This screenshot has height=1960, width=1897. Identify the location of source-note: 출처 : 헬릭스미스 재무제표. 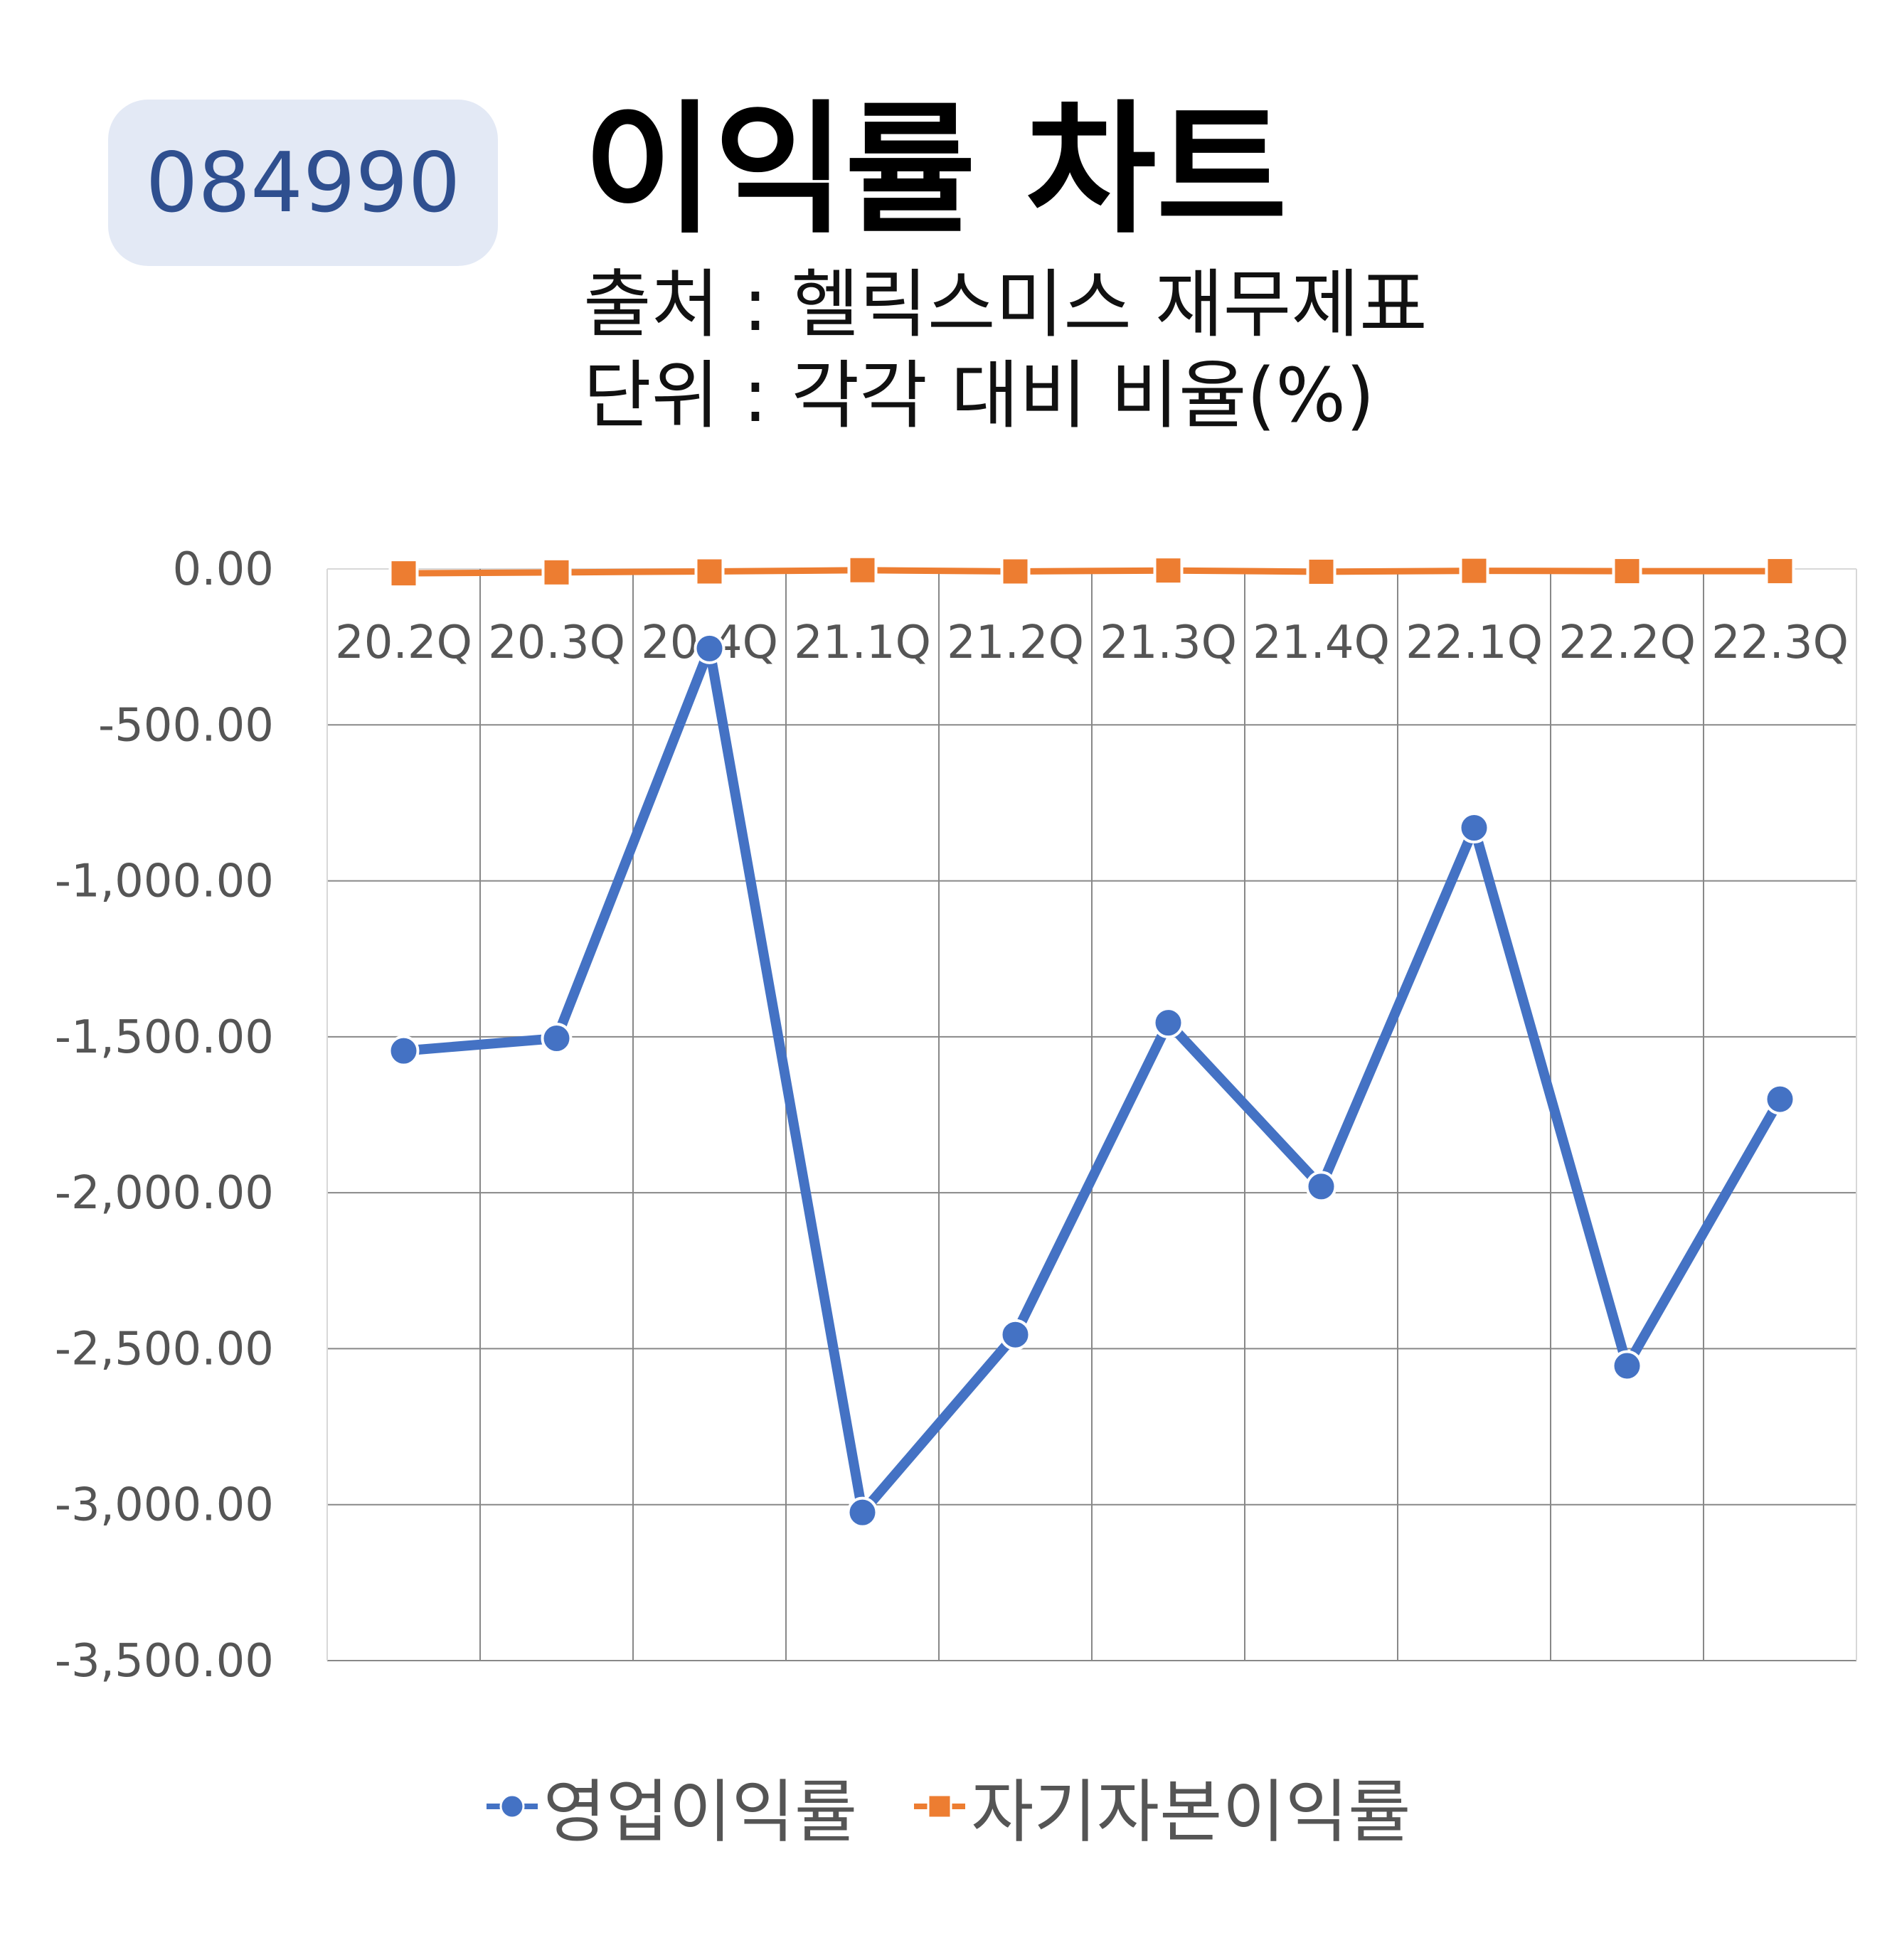
(1005, 304).